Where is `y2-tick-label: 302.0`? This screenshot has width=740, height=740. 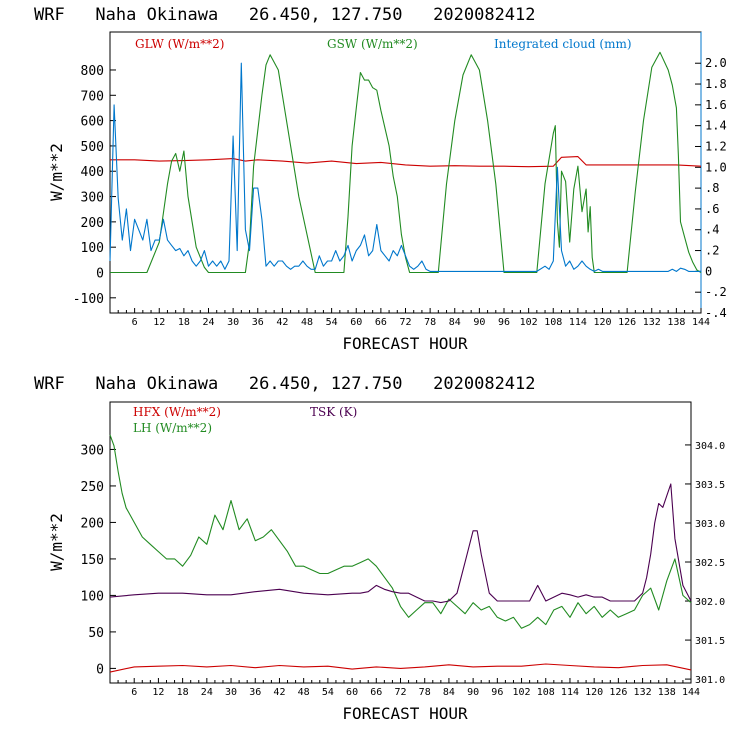
y2-tick-label: 302.0 is located at coordinates (710, 602).